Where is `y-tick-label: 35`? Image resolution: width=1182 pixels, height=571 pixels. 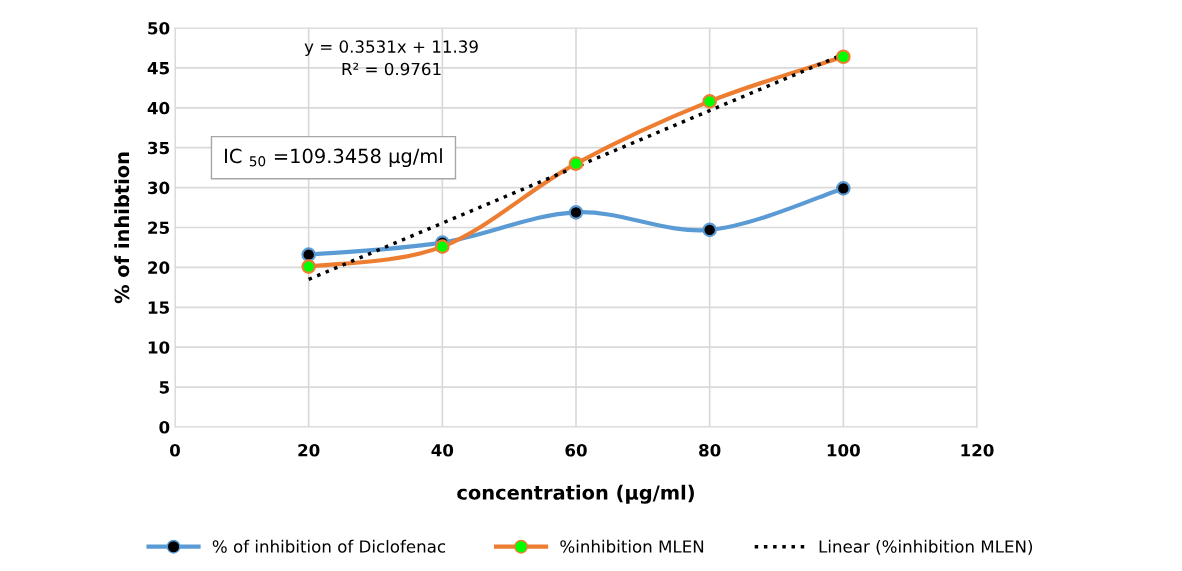
y-tick-label: 35 is located at coordinates (158, 148).